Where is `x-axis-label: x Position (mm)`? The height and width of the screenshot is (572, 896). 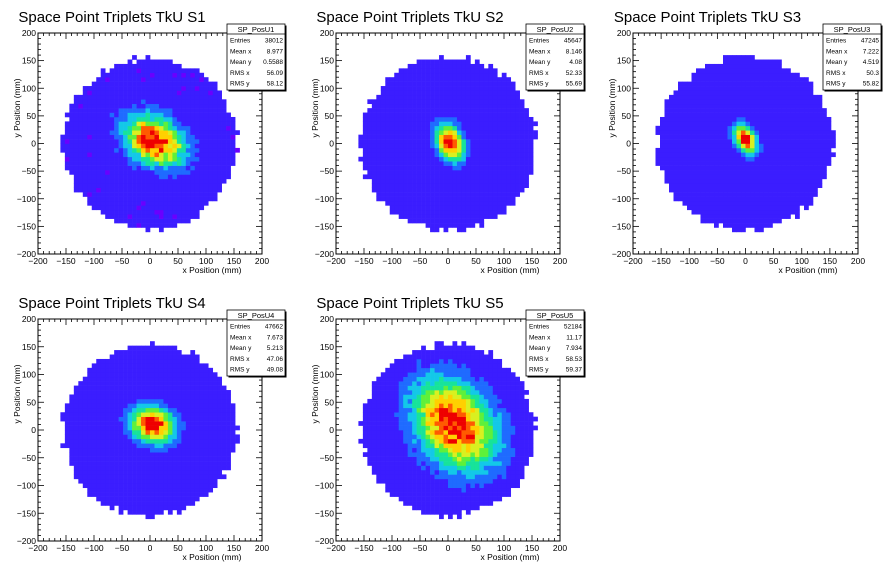 x-axis-label: x Position (mm) is located at coordinates (211, 270).